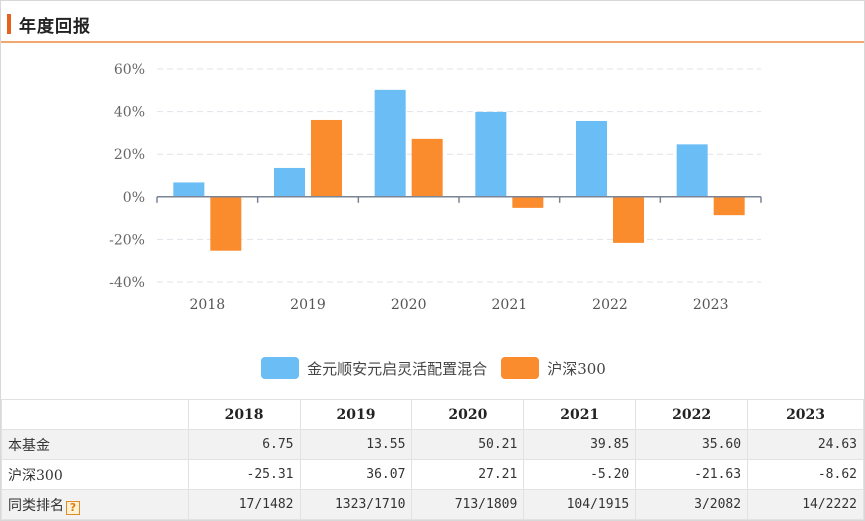 This screenshot has height=521, width=865. I want to click on x-tick-label: 2020, so click(409, 305).